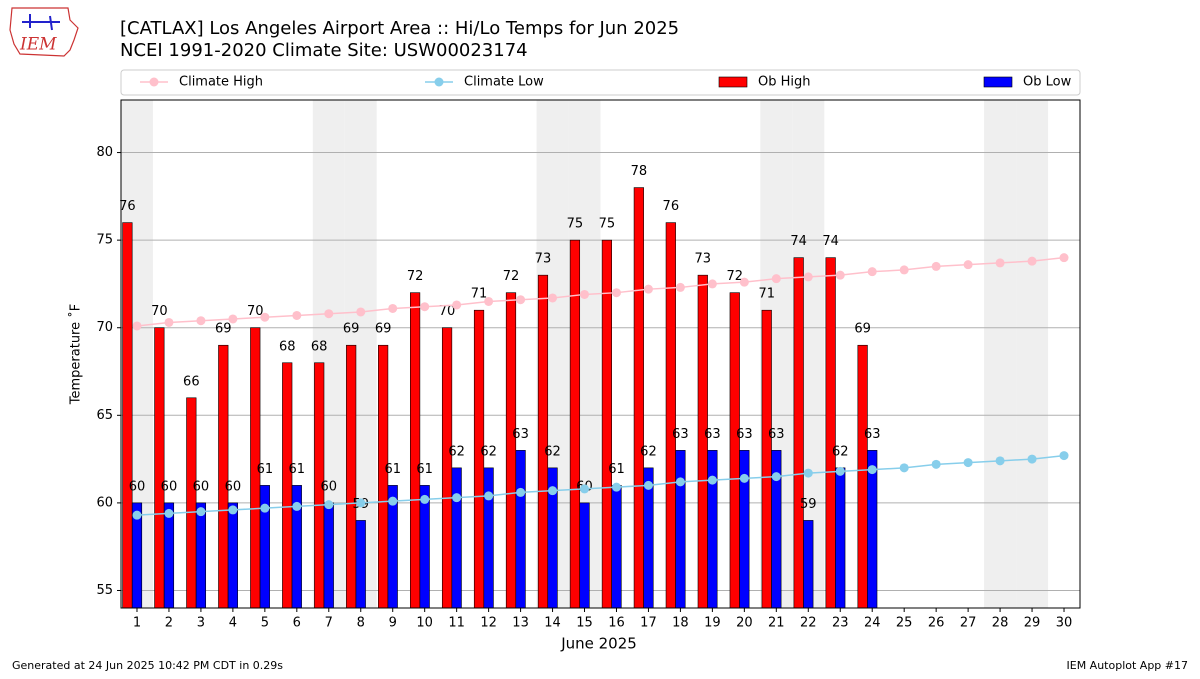 The height and width of the screenshot is (679, 1200). What do you see at coordinates (733, 82) in the screenshot?
I see `legend-swatch` at bounding box center [733, 82].